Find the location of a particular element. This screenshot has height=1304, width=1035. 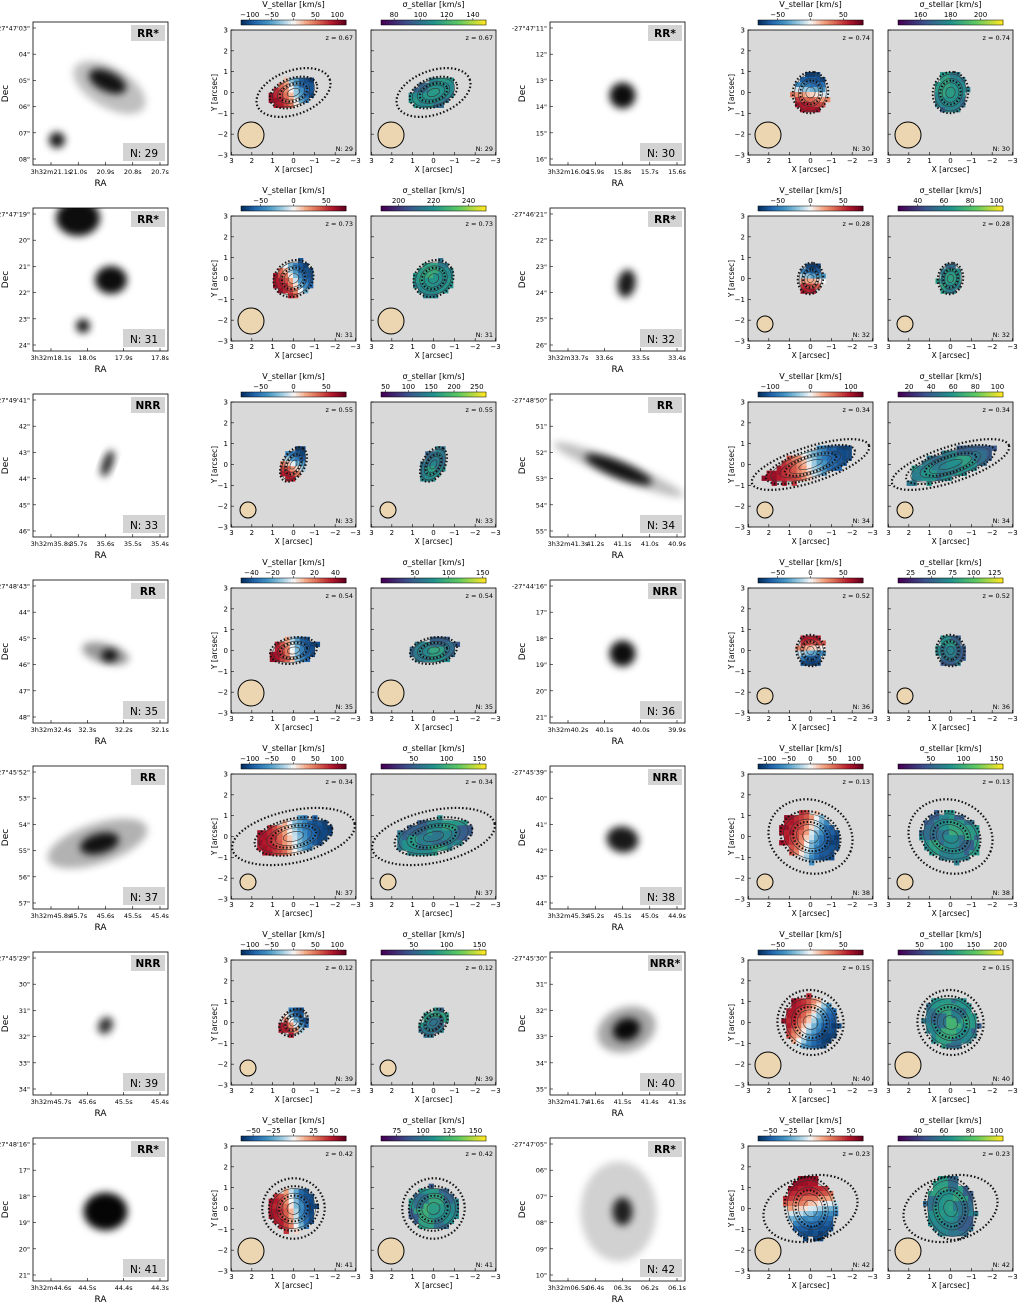

sig-colorbar-tick-label: 180 is located at coordinates (950, 15).